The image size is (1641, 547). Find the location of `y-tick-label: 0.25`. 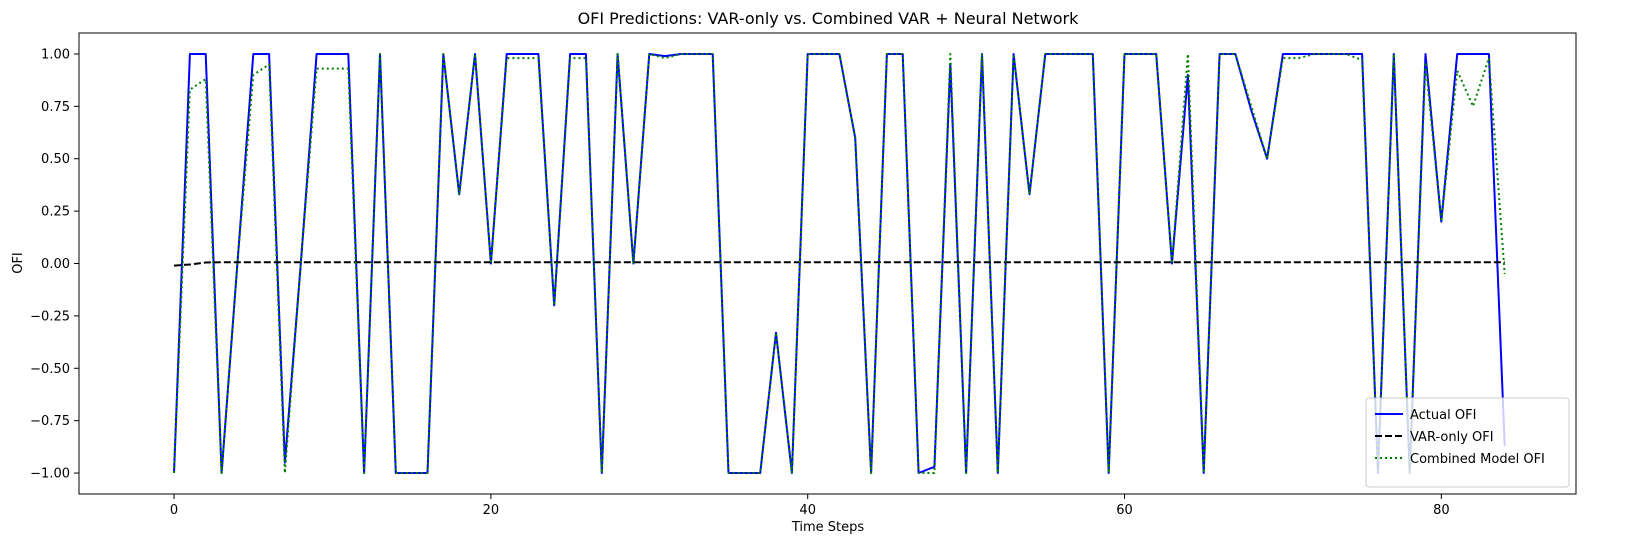

y-tick-label: 0.25 is located at coordinates (55, 212).